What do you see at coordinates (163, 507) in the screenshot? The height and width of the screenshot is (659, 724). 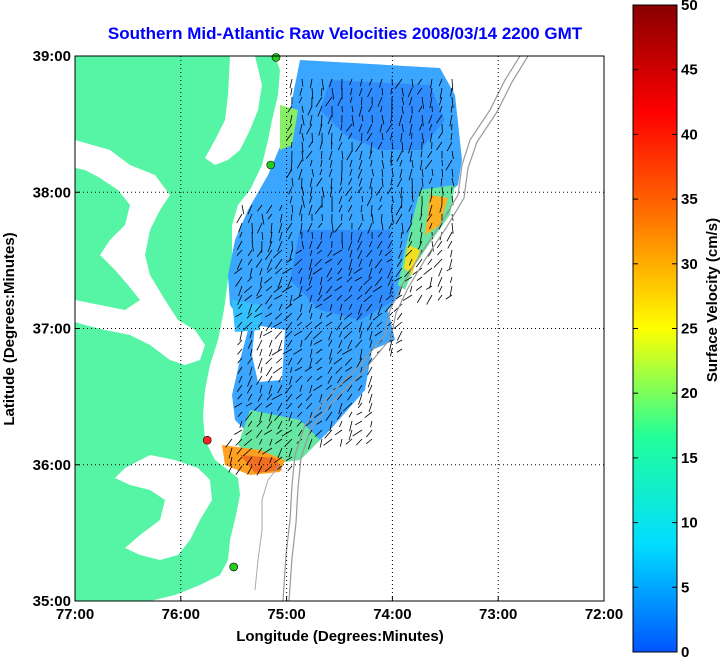 I see `sound-water` at bounding box center [163, 507].